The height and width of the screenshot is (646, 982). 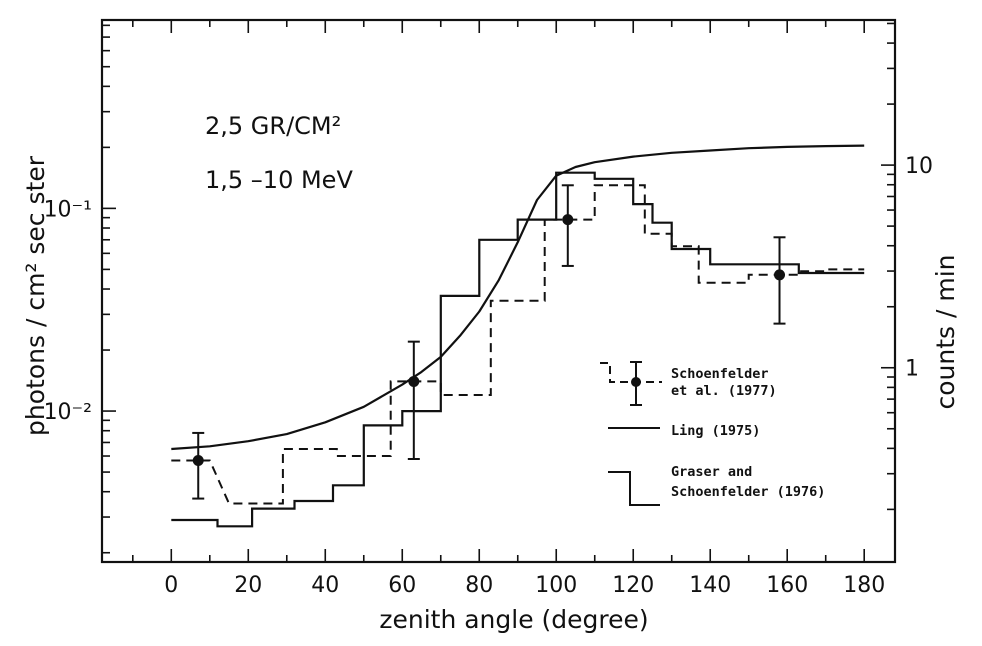 I want to click on y2-axis-label: counts / min, so click(x=945, y=331).